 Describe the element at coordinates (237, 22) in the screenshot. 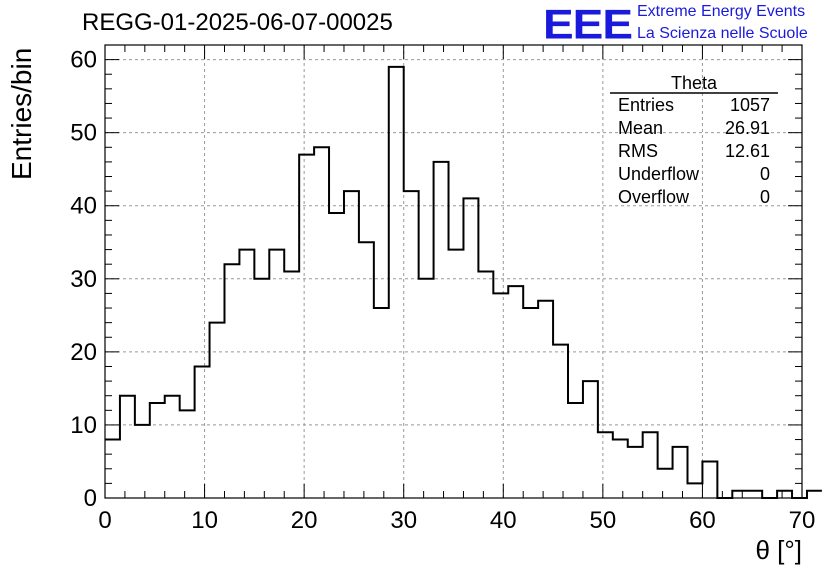

I see `chart-title: REGG-01-2025-06-07-00025` at that location.